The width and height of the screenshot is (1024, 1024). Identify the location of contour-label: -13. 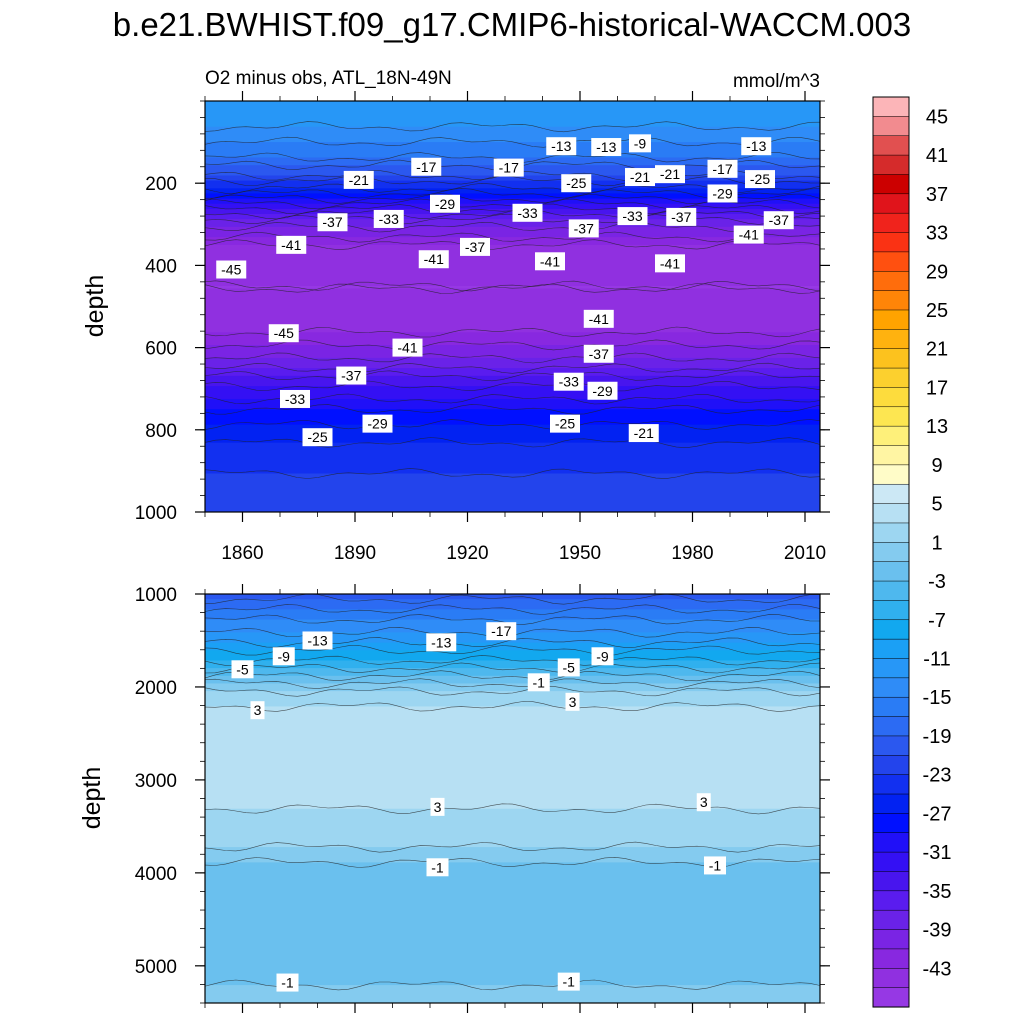
(317, 640).